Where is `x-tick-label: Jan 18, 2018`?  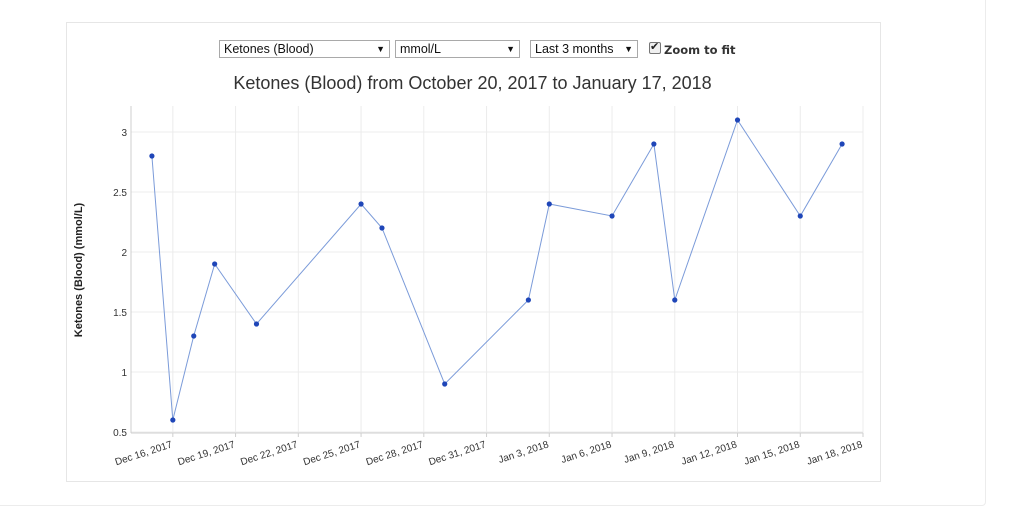
x-tick-label: Jan 18, 2018 is located at coordinates (835, 453).